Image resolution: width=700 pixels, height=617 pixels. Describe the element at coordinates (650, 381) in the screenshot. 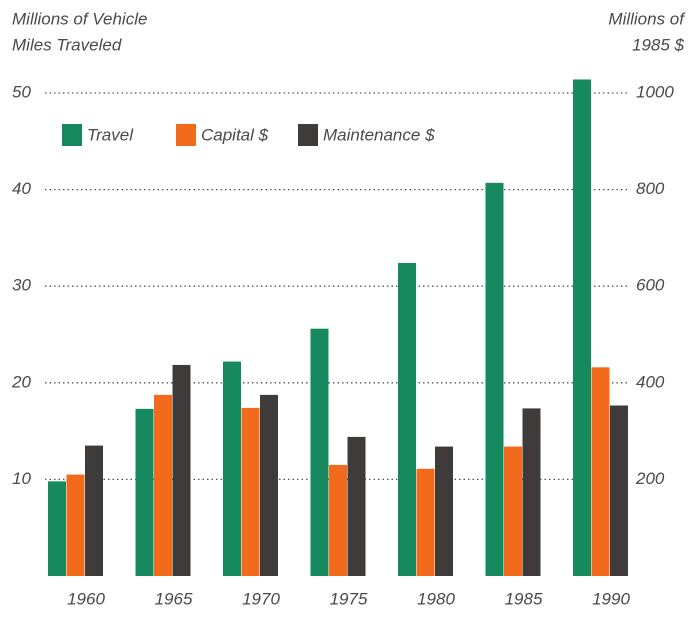

I see `y2-tick-label: 400` at that location.